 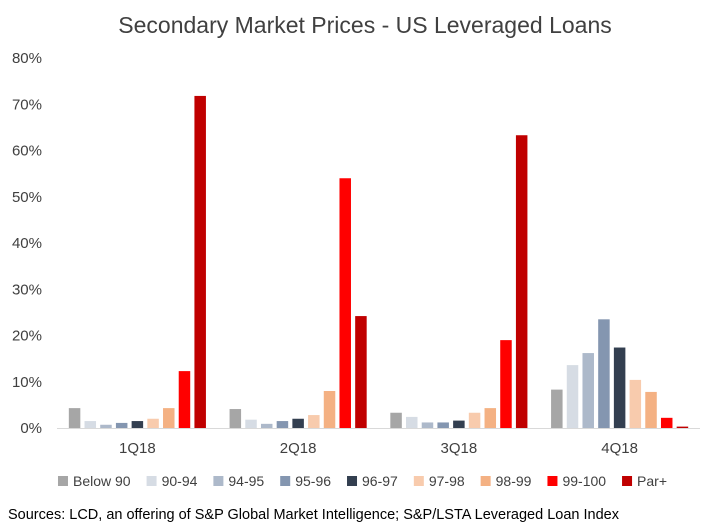 What do you see at coordinates (447, 481) in the screenshot?
I see `legend-label: 97-98` at bounding box center [447, 481].